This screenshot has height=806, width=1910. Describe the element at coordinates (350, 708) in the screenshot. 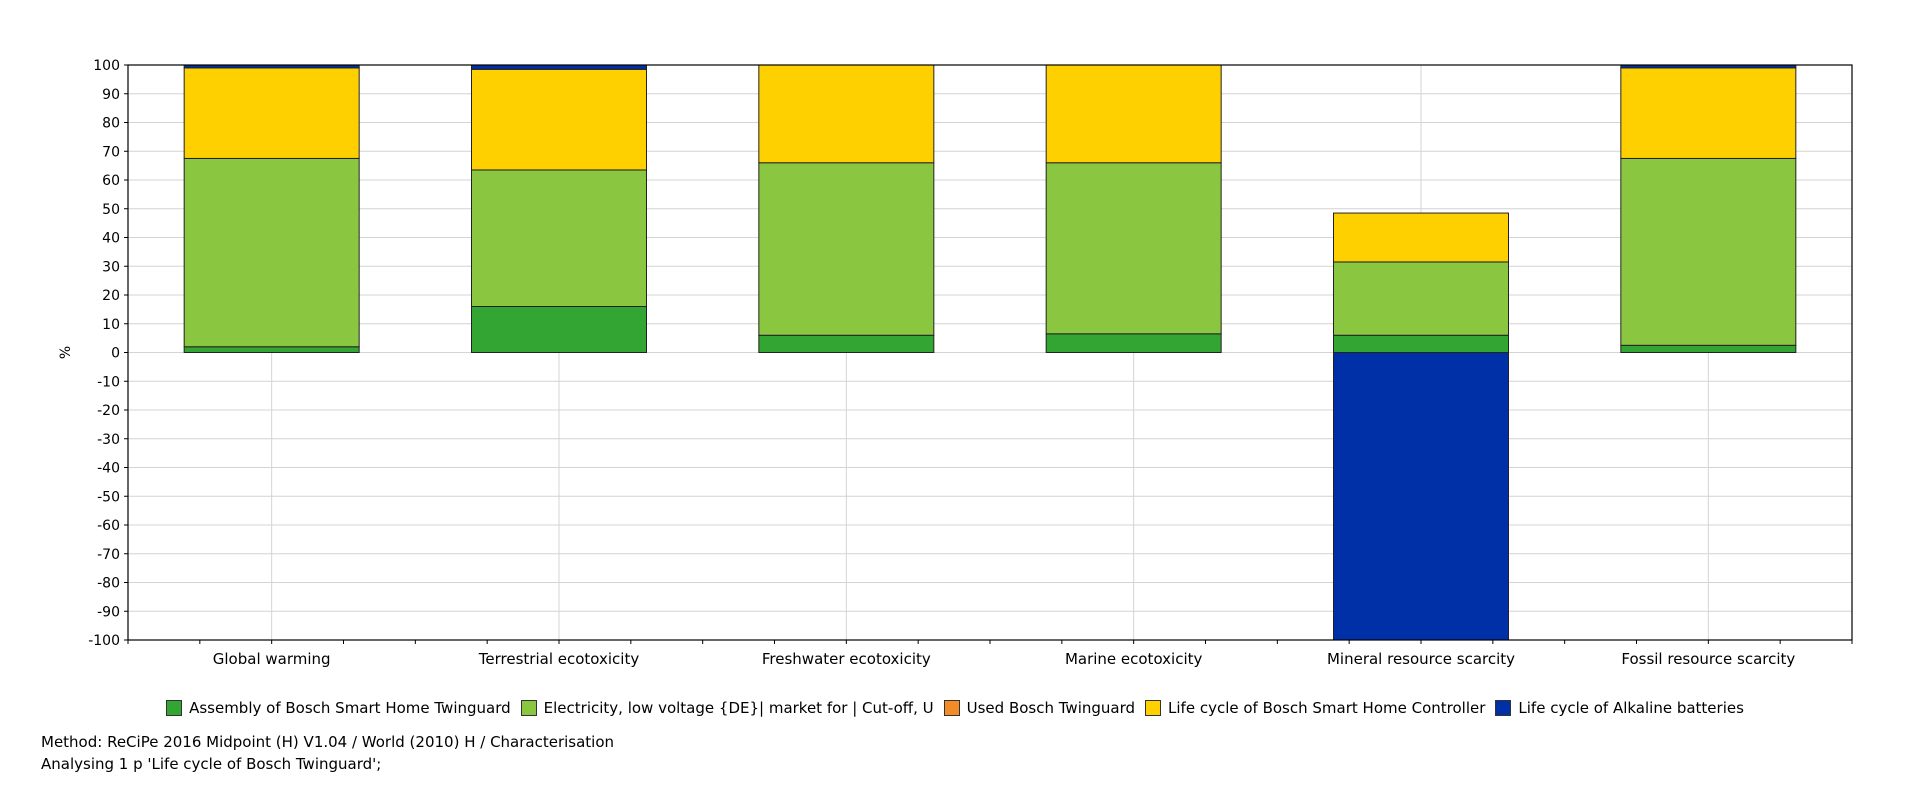

I see `legend-label: Assembly of Bosch Smart Home Twinguard` at that location.